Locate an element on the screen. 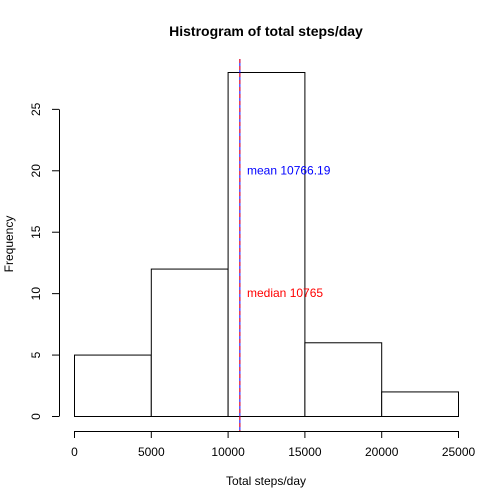 The image size is (504, 504). y-tick-label-0: 0 is located at coordinates (36, 416).